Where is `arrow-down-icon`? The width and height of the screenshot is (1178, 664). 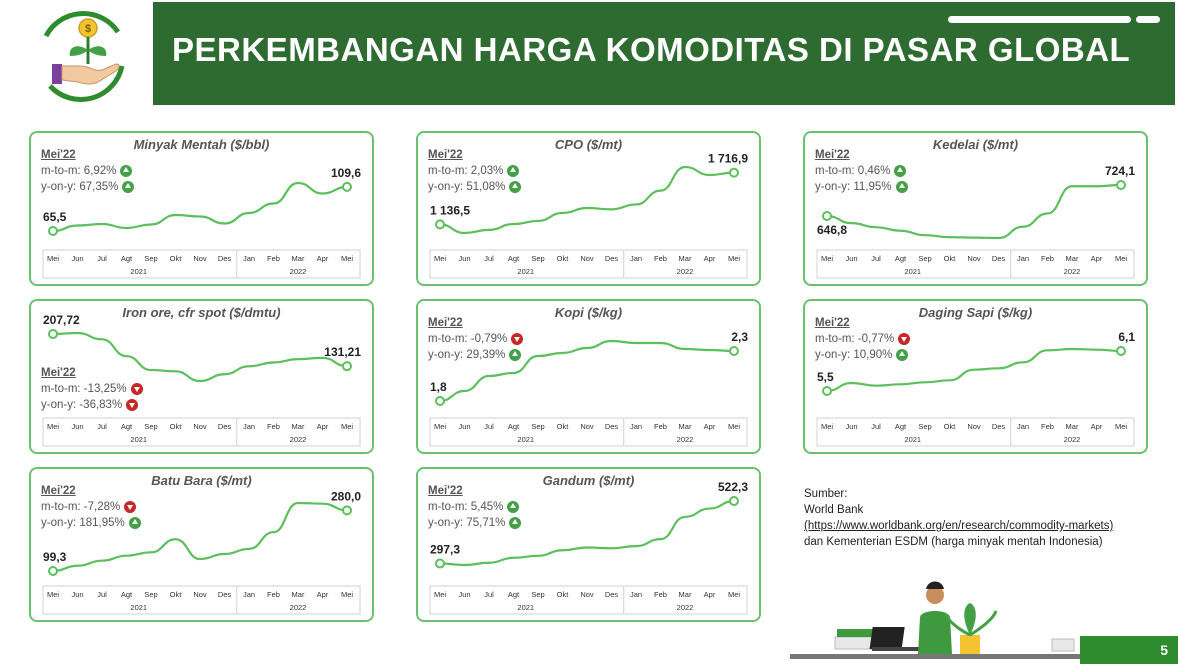
arrow-down-icon is located at coordinates (904, 339).